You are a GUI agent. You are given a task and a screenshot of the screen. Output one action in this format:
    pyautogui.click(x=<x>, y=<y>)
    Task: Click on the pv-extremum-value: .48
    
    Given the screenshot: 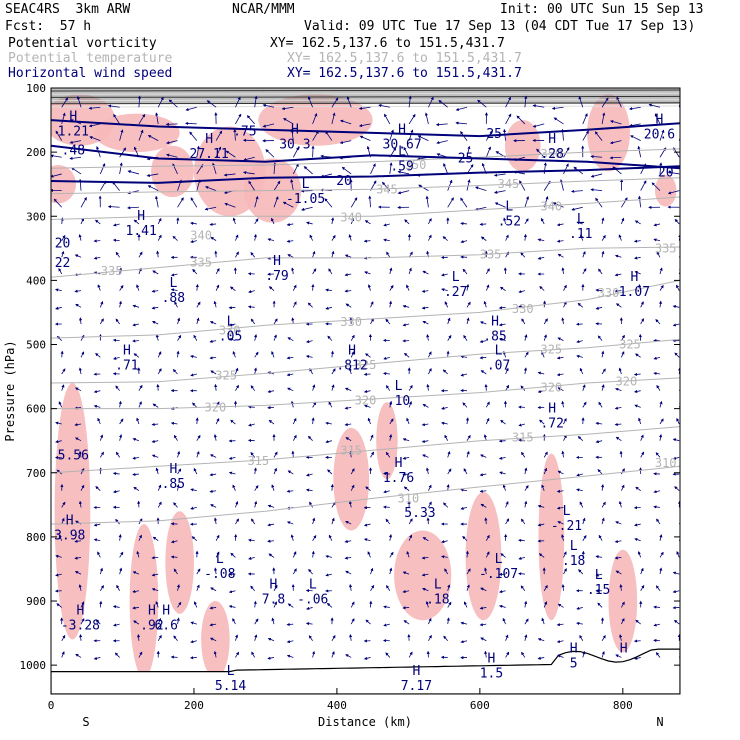 What is the action you would take?
    pyautogui.click(x=73, y=151)
    